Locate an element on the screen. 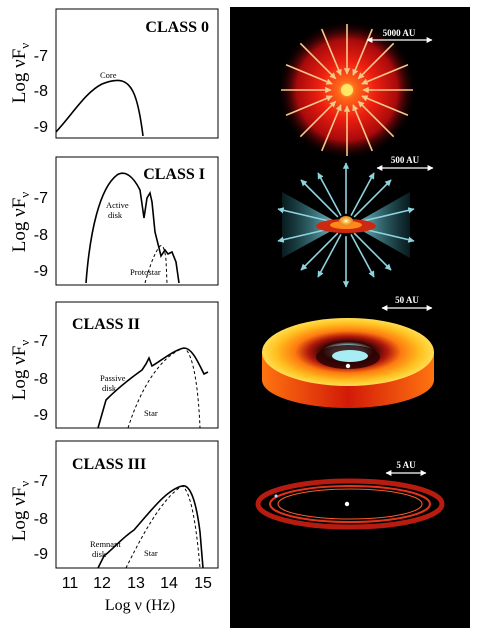  scene-class-0: 5000 AU is located at coordinates (355, 90).